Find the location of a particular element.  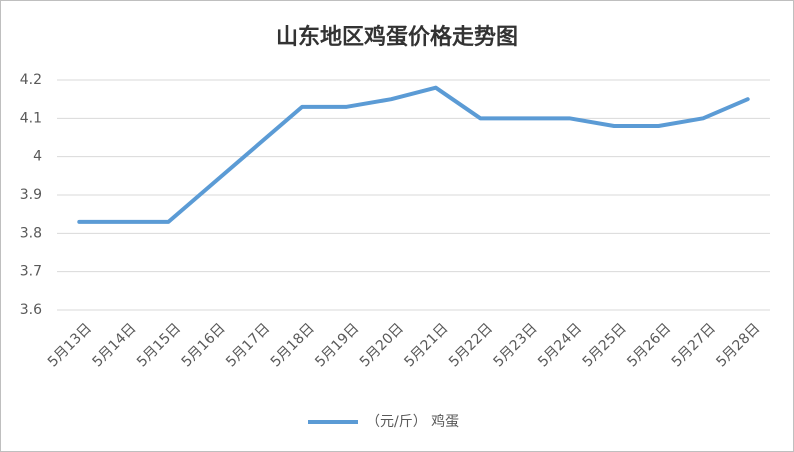

chart-title: 山东地区鸡蛋价格走势图 is located at coordinates (397, 37).